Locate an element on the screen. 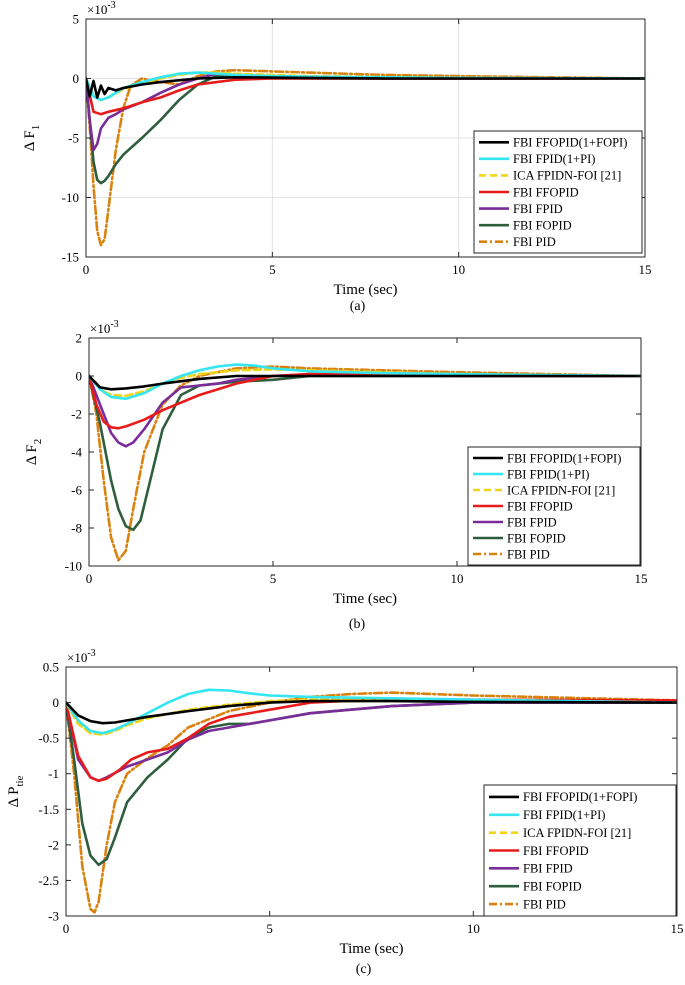 The image size is (685, 985). y-axis-label-sub: 1 is located at coordinates (36, 128).